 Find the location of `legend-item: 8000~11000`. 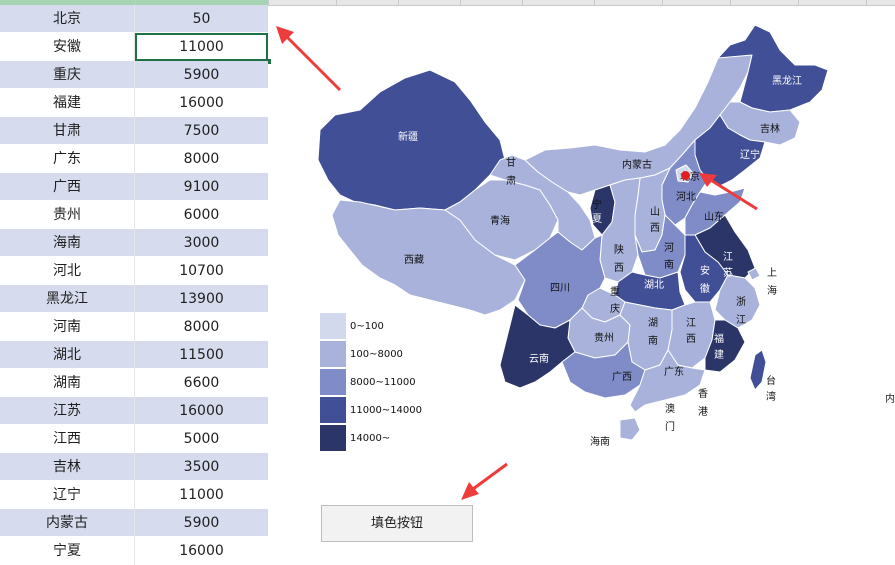

legend-item: 8000~11000 is located at coordinates (371, 382).